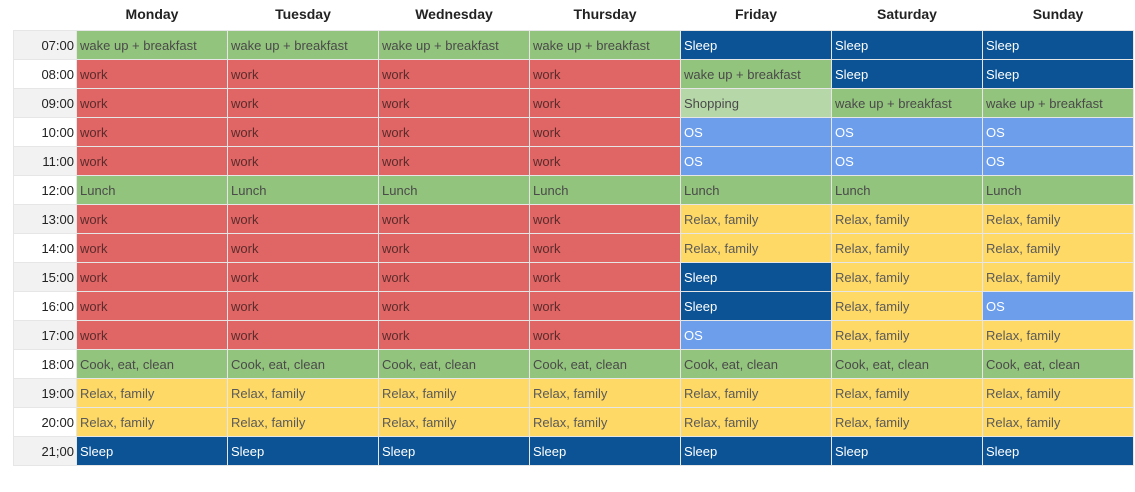  Describe the element at coordinates (756, 103) in the screenshot. I see `activity-cell: Shopping` at that location.